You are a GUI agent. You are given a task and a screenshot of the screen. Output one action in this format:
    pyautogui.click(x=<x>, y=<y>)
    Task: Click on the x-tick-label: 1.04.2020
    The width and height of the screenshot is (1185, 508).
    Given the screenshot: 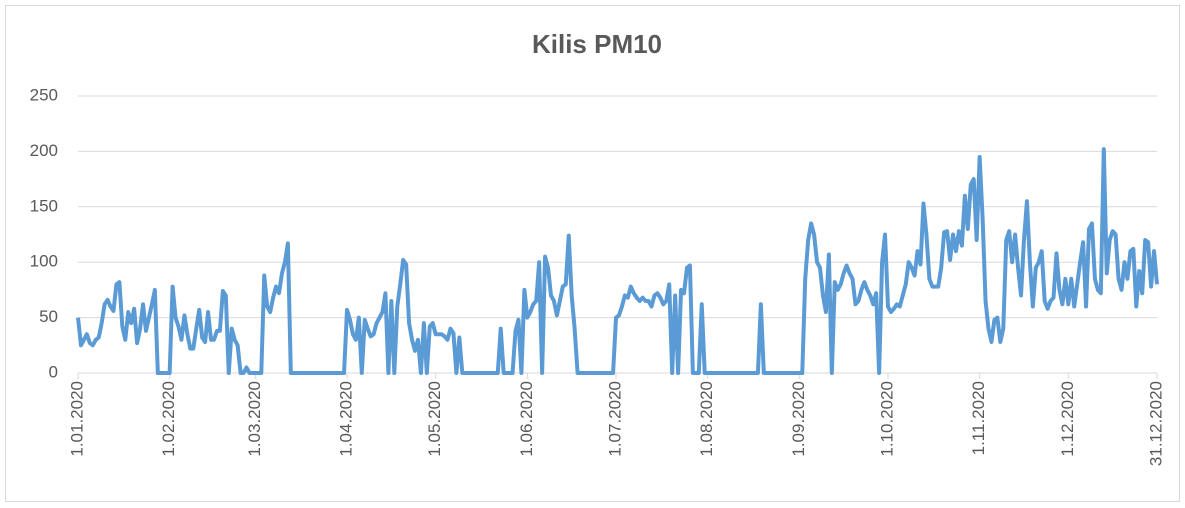 What is the action you would take?
    pyautogui.click(x=345, y=419)
    